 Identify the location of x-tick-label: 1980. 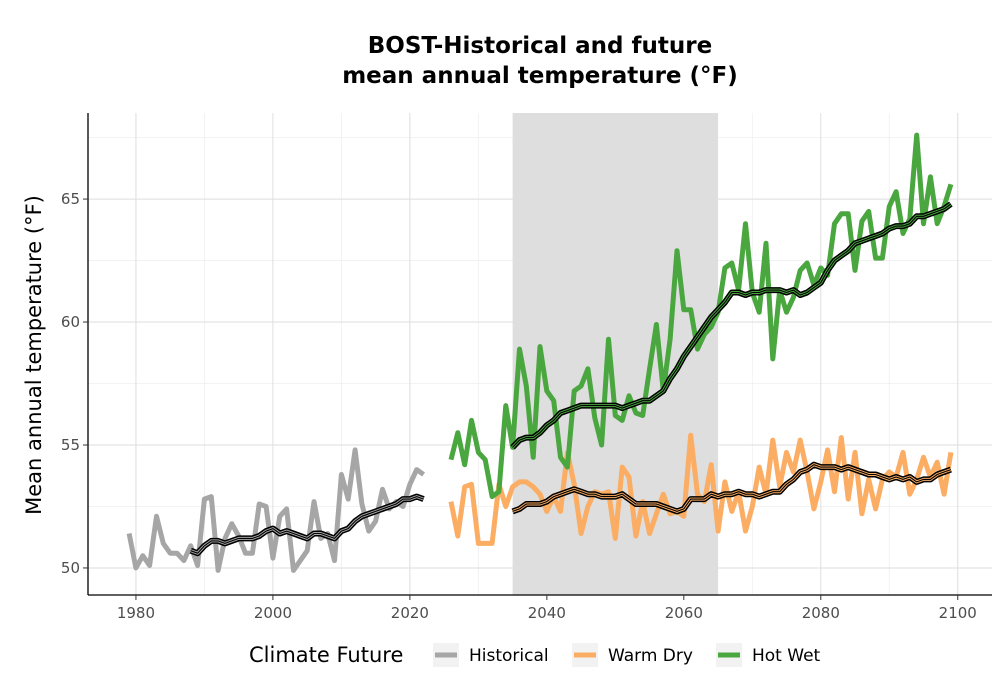
(136, 613).